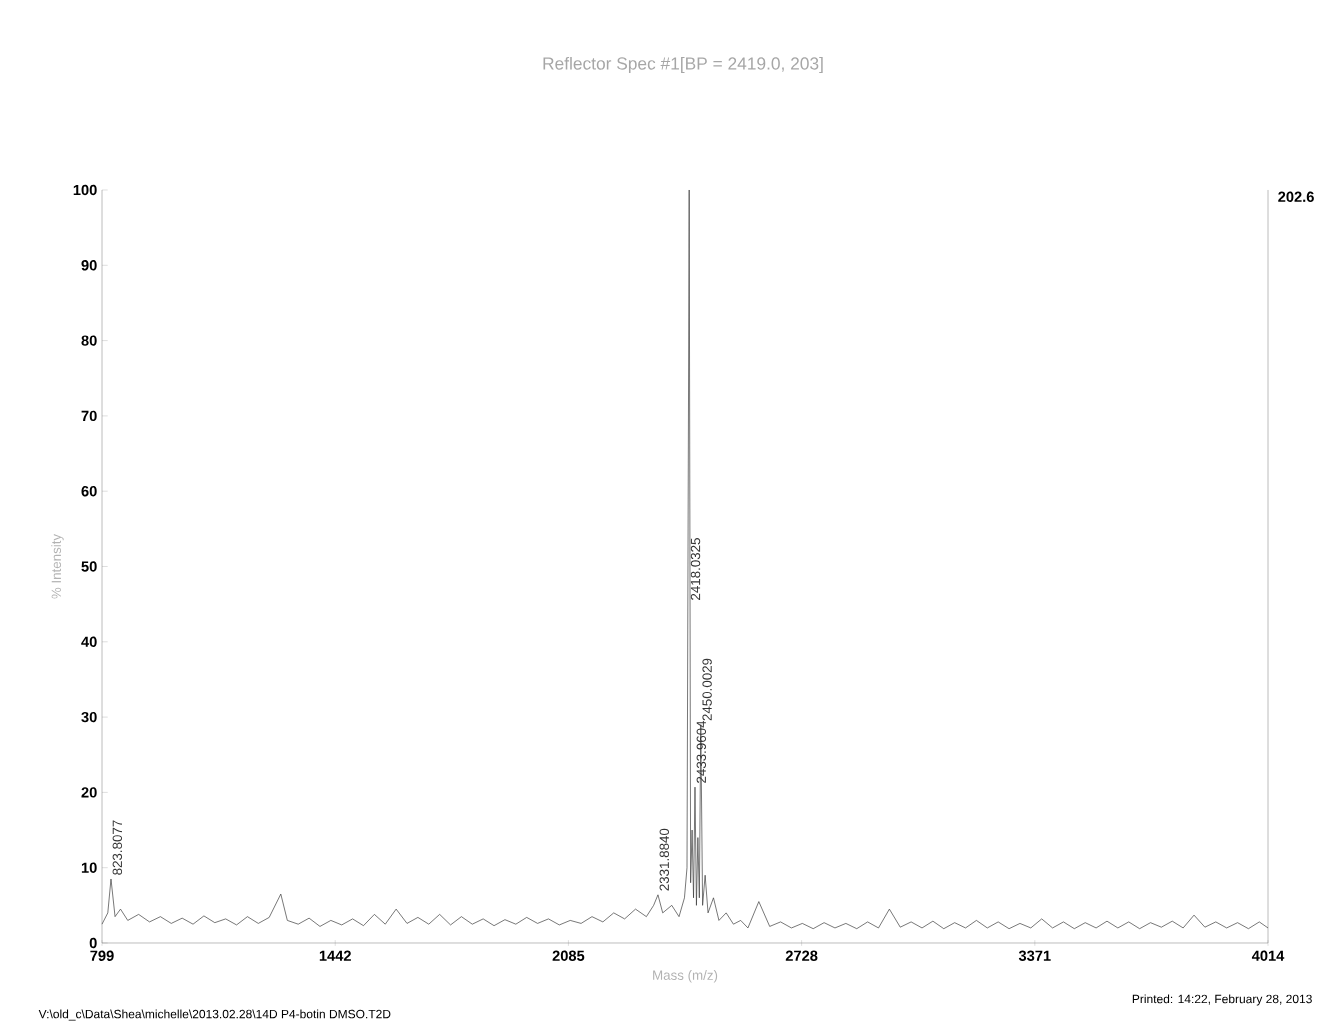  I want to click on annotation: 2418.0325, so click(695, 569).